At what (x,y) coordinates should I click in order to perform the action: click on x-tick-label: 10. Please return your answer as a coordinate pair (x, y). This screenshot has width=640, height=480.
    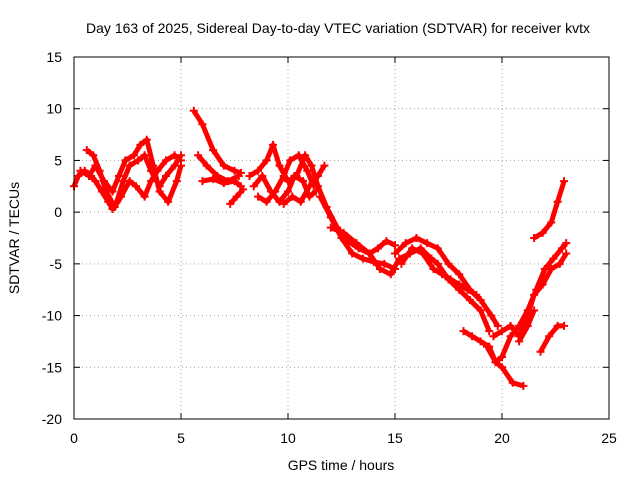
    Looking at the image, I should click on (288, 438).